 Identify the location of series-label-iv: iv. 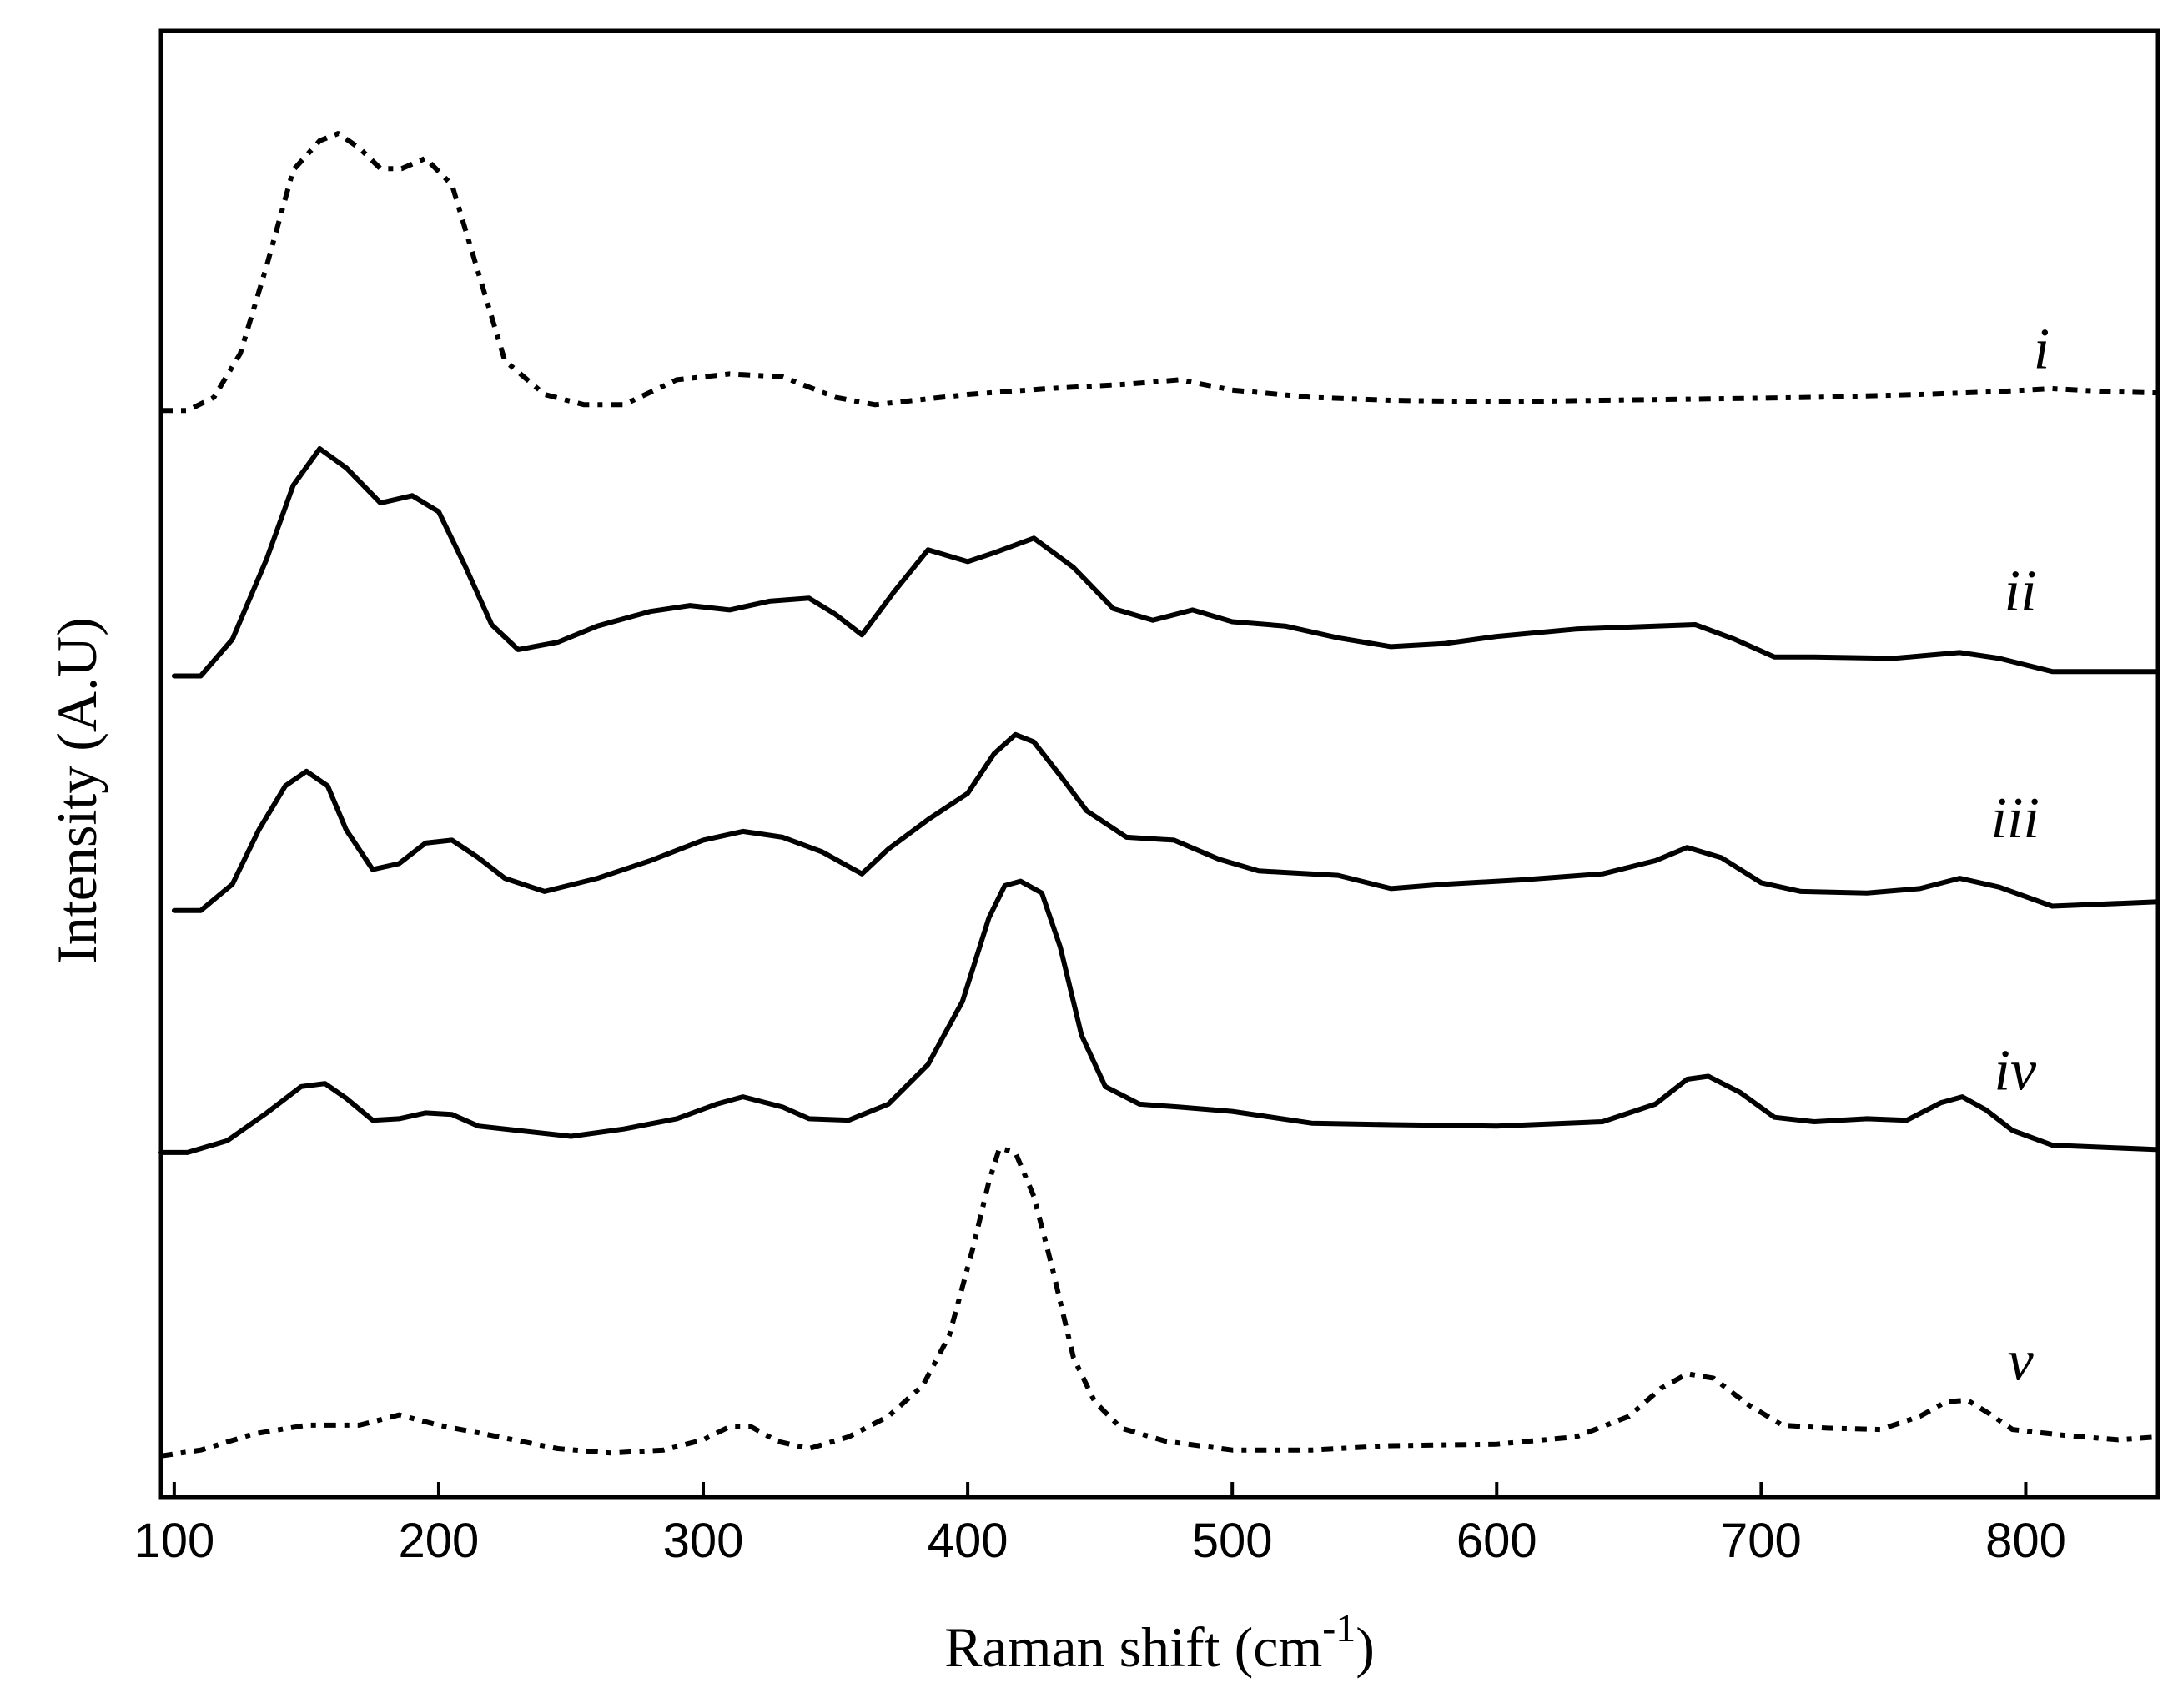
(2015, 1070).